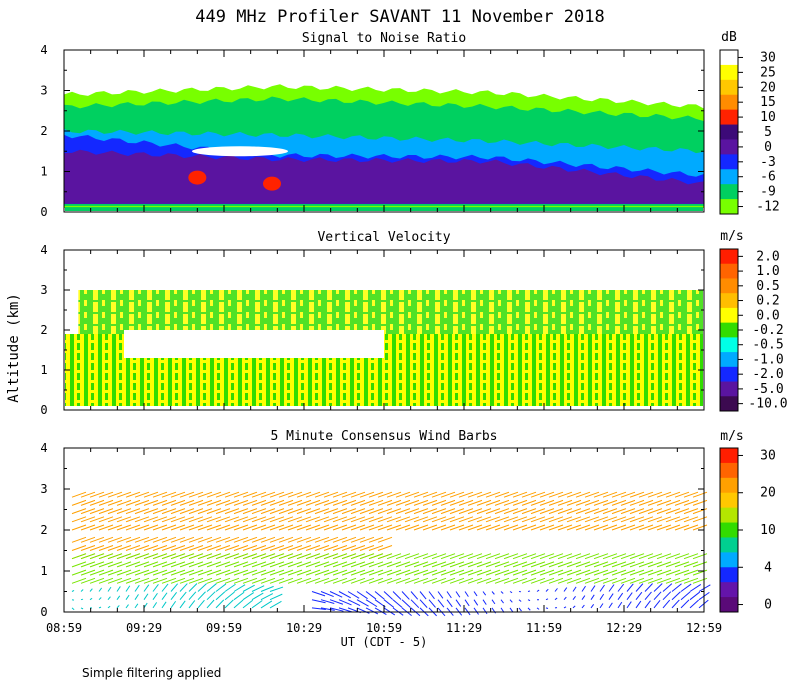 The image size is (800, 700). Describe the element at coordinates (768, 493) in the screenshot. I see `colorbar-label: 20` at that location.